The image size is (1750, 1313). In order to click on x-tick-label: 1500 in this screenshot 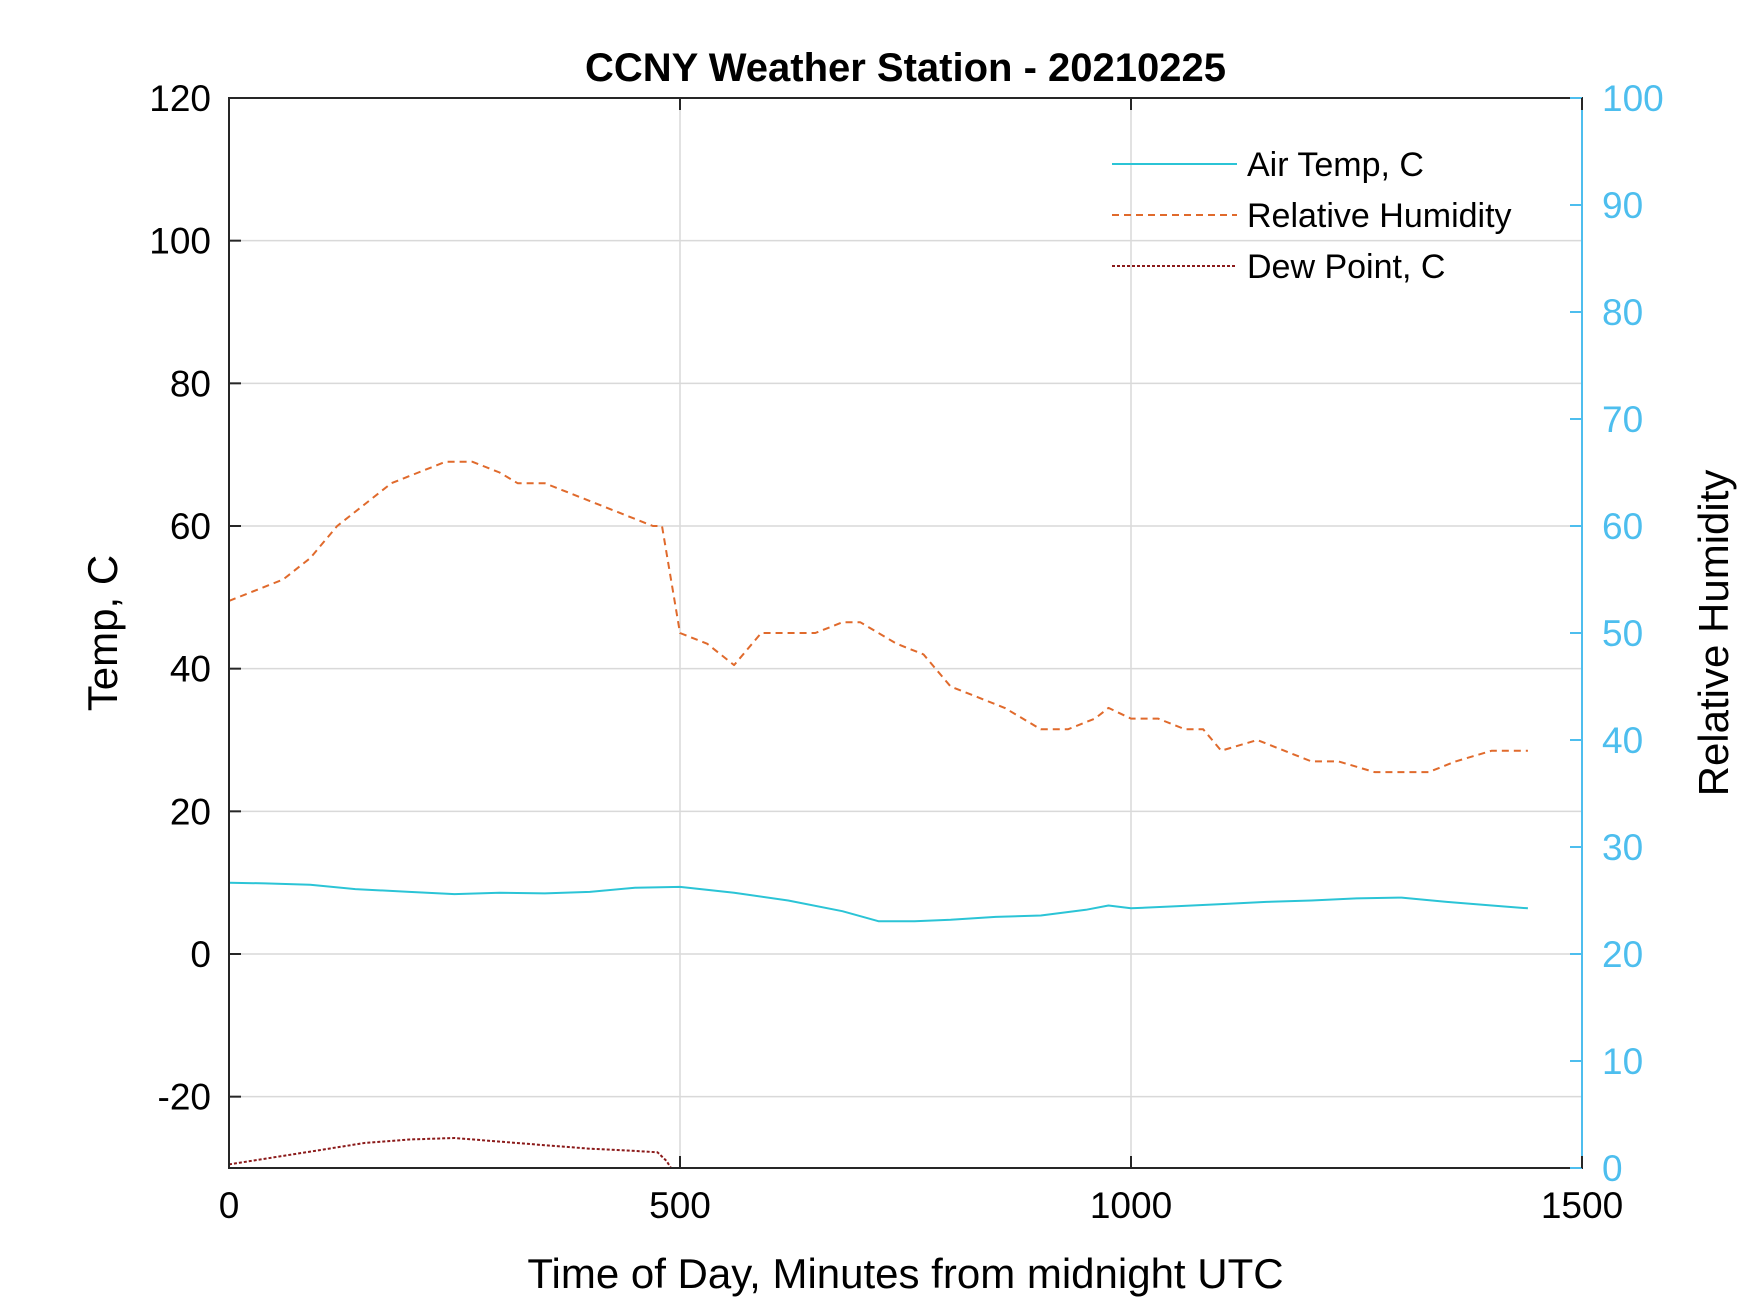, I will do `click(1582, 1205)`.